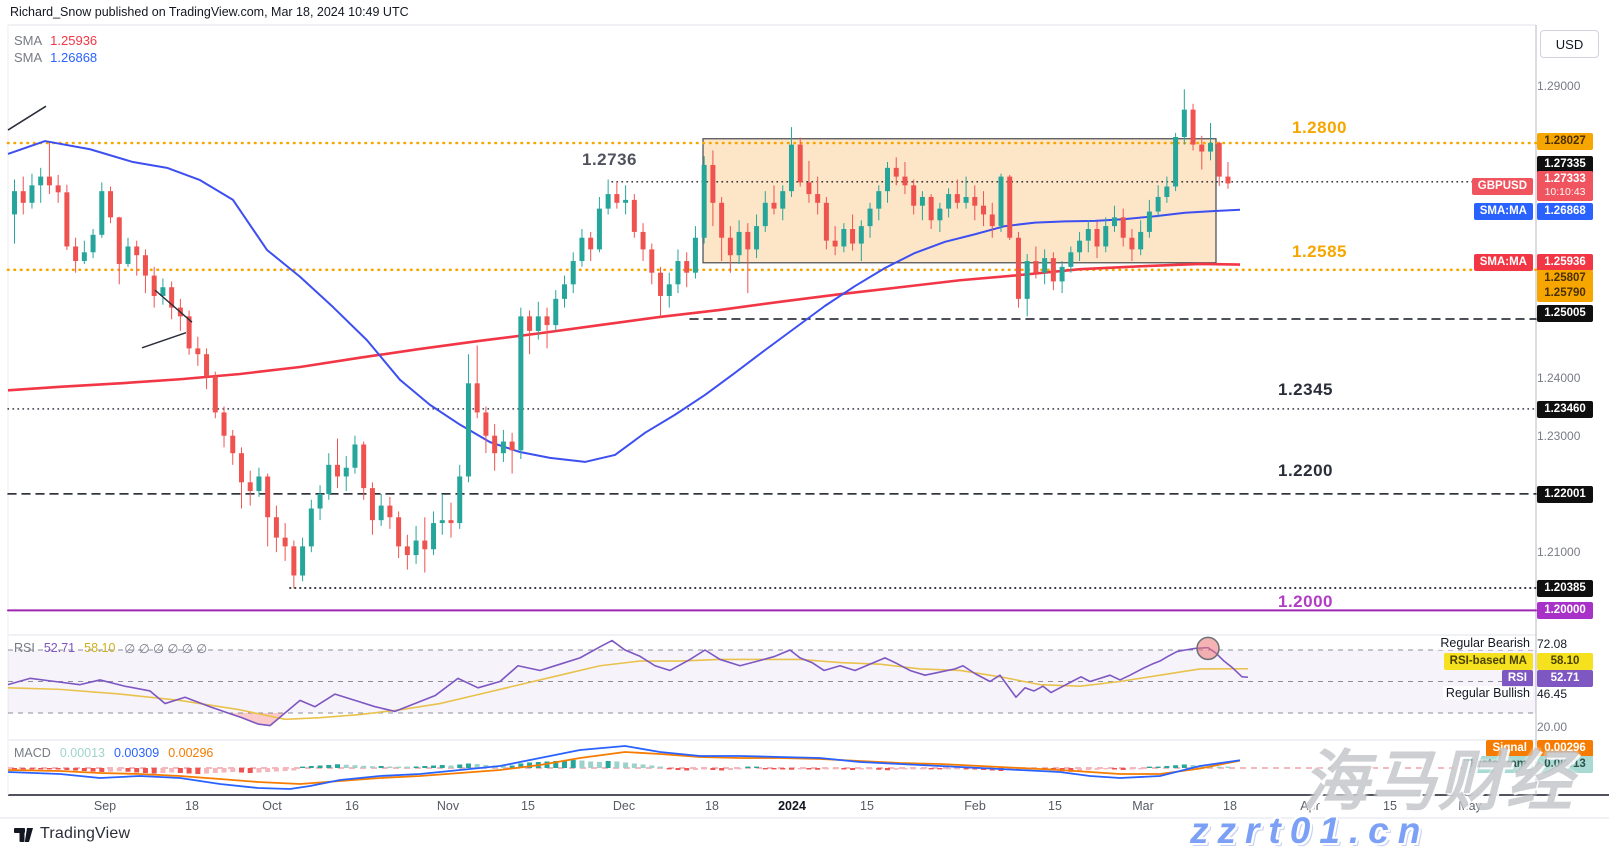 The image size is (1609, 857). Describe the element at coordinates (272, 806) in the screenshot. I see `time-label-Oct: Oct` at that location.